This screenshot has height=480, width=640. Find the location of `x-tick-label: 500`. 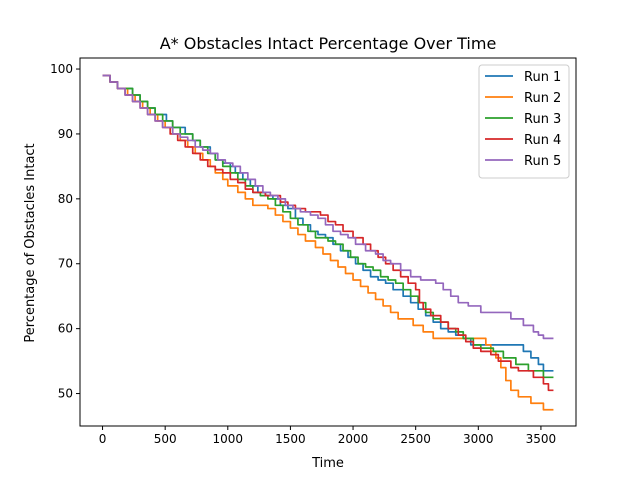

x-tick-label: 500 is located at coordinates (165, 439).